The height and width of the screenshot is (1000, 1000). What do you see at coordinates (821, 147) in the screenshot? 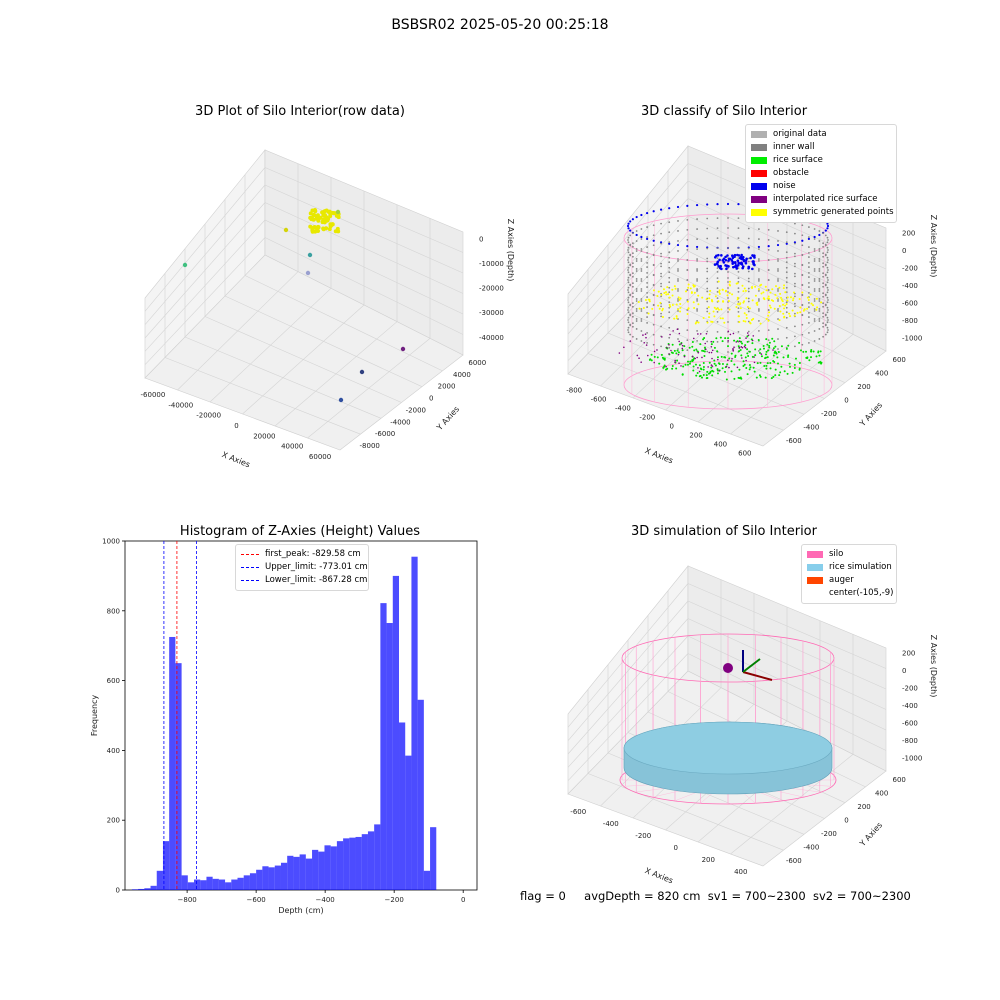
I see `legend-entry: inner wall` at bounding box center [821, 147].